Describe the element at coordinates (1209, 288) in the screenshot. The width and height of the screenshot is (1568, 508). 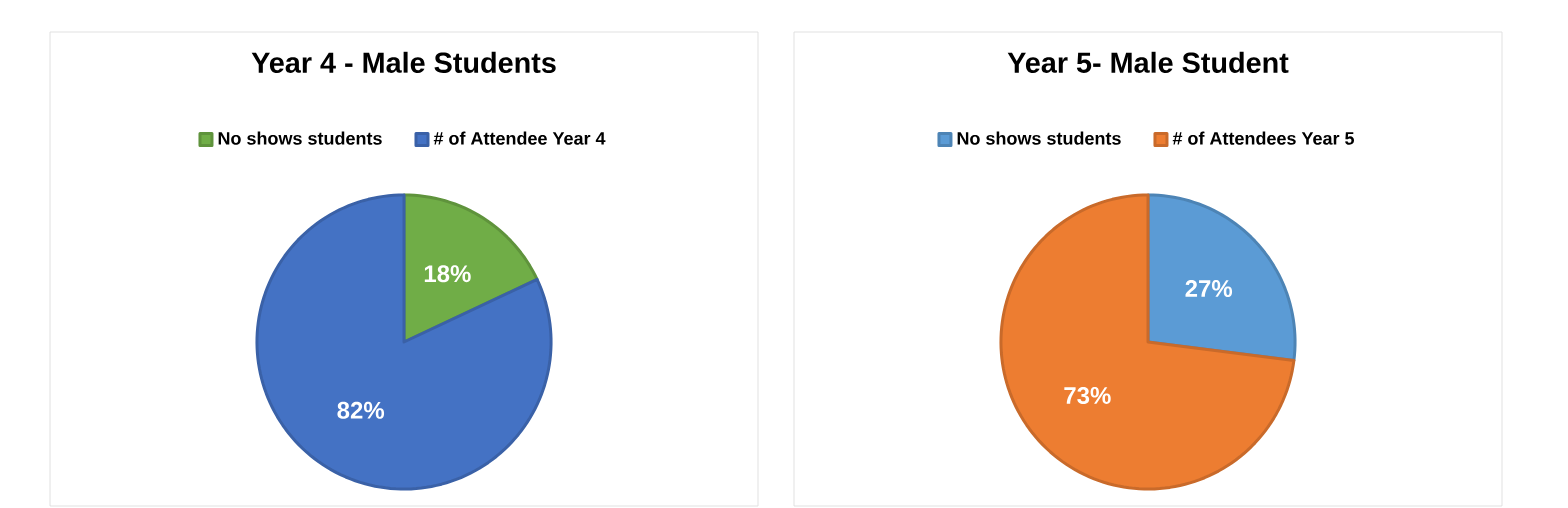
I see `data-label: 27%` at that location.